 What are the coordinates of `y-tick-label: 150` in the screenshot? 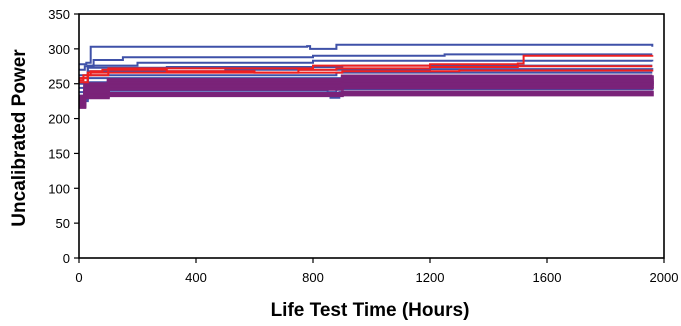 It's located at (59, 153).